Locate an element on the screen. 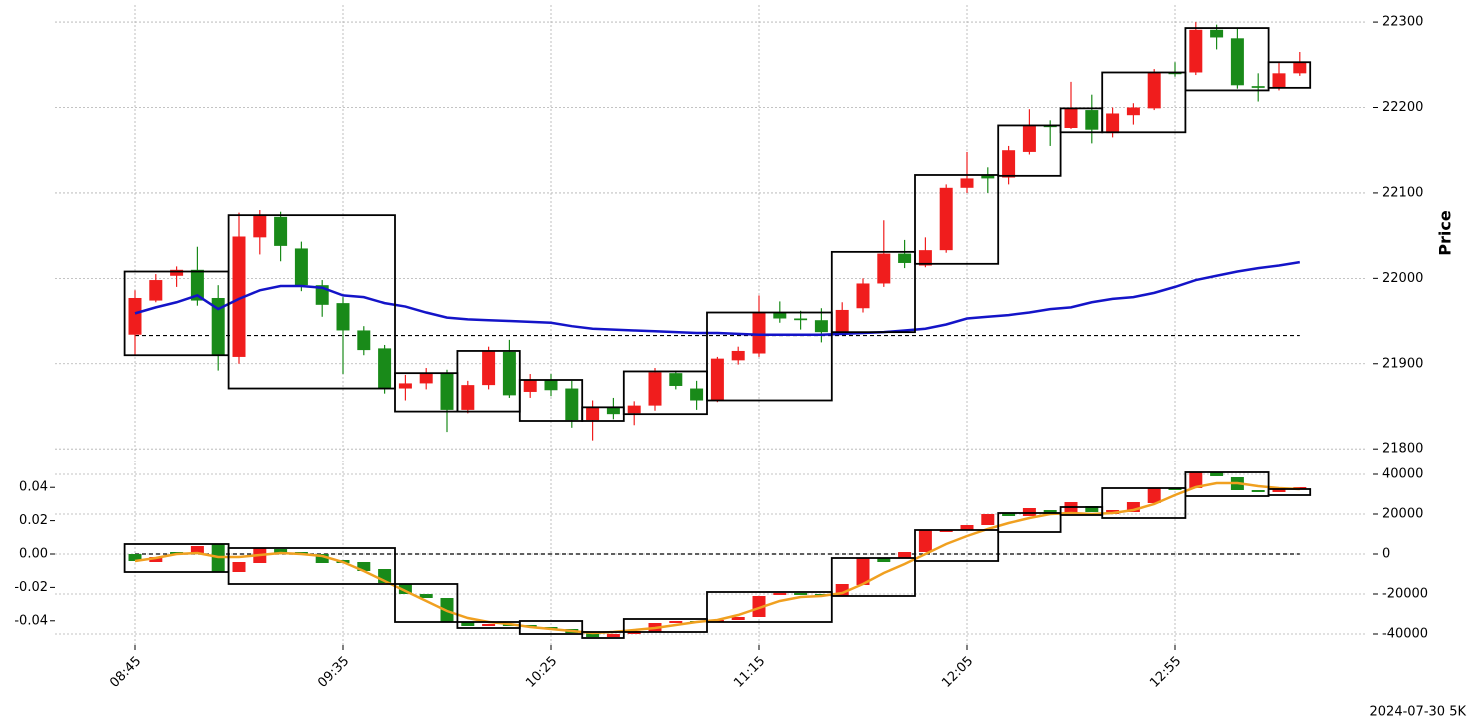 The width and height of the screenshot is (1472, 721). x-tick-label: 12:55 is located at coordinates (1165, 672).